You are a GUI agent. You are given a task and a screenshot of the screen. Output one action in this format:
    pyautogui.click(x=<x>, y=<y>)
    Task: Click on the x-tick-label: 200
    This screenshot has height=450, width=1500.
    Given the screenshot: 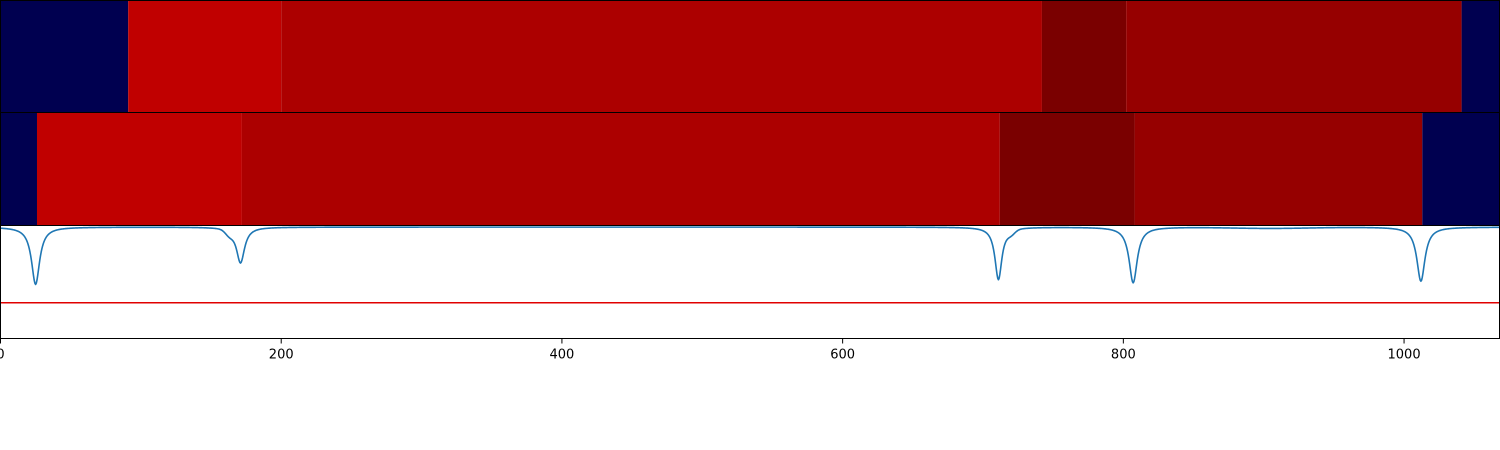 What is the action you would take?
    pyautogui.click(x=281, y=355)
    